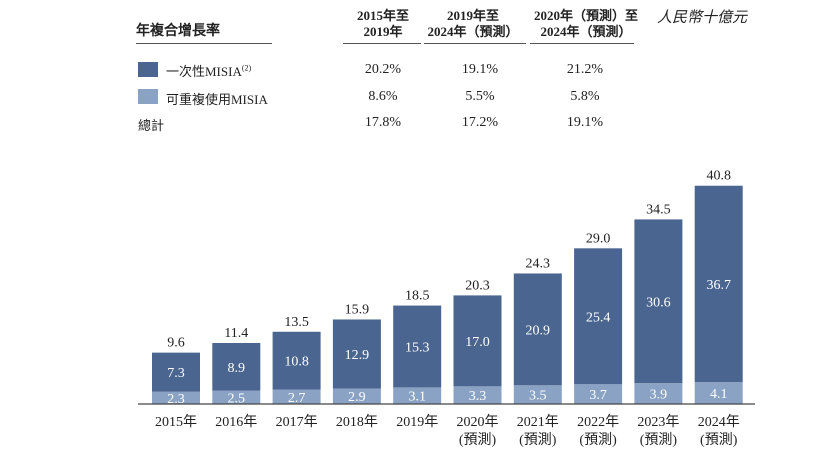  Describe the element at coordinates (383, 31) in the screenshot. I see `col-header-1-line2: 2019年` at that location.